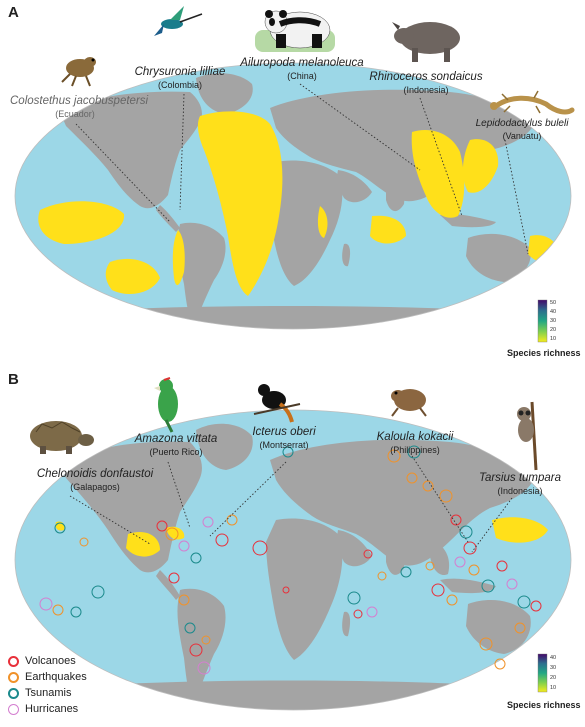  Describe the element at coordinates (175, 533) in the screenshot. I see `hotspot-caribbean-b` at that location.